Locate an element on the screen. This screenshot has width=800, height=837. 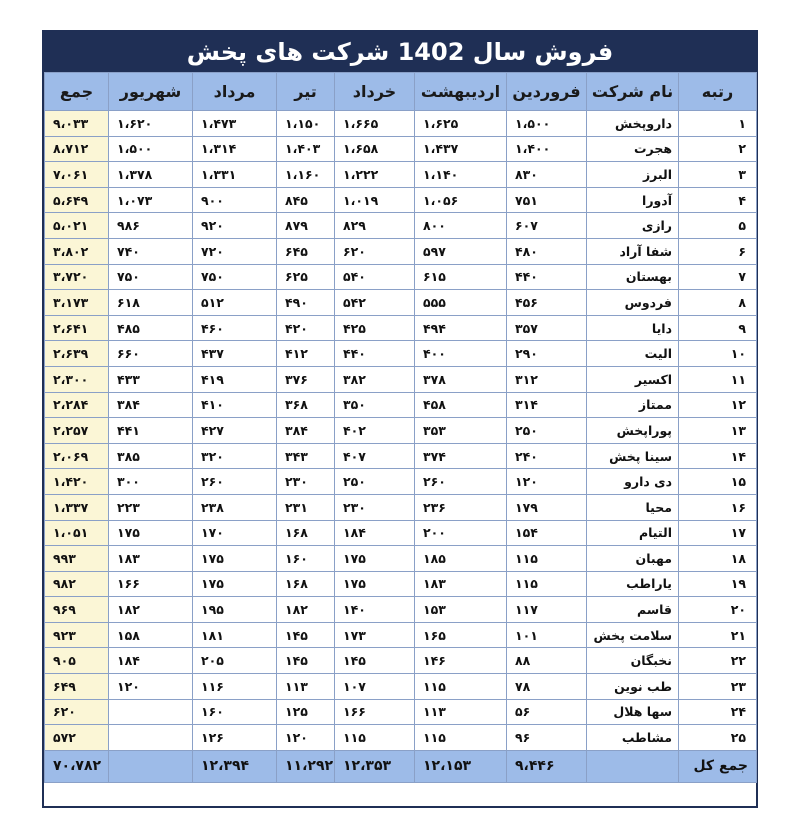
company-name-cell: هجرت is located at coordinates (632, 149).